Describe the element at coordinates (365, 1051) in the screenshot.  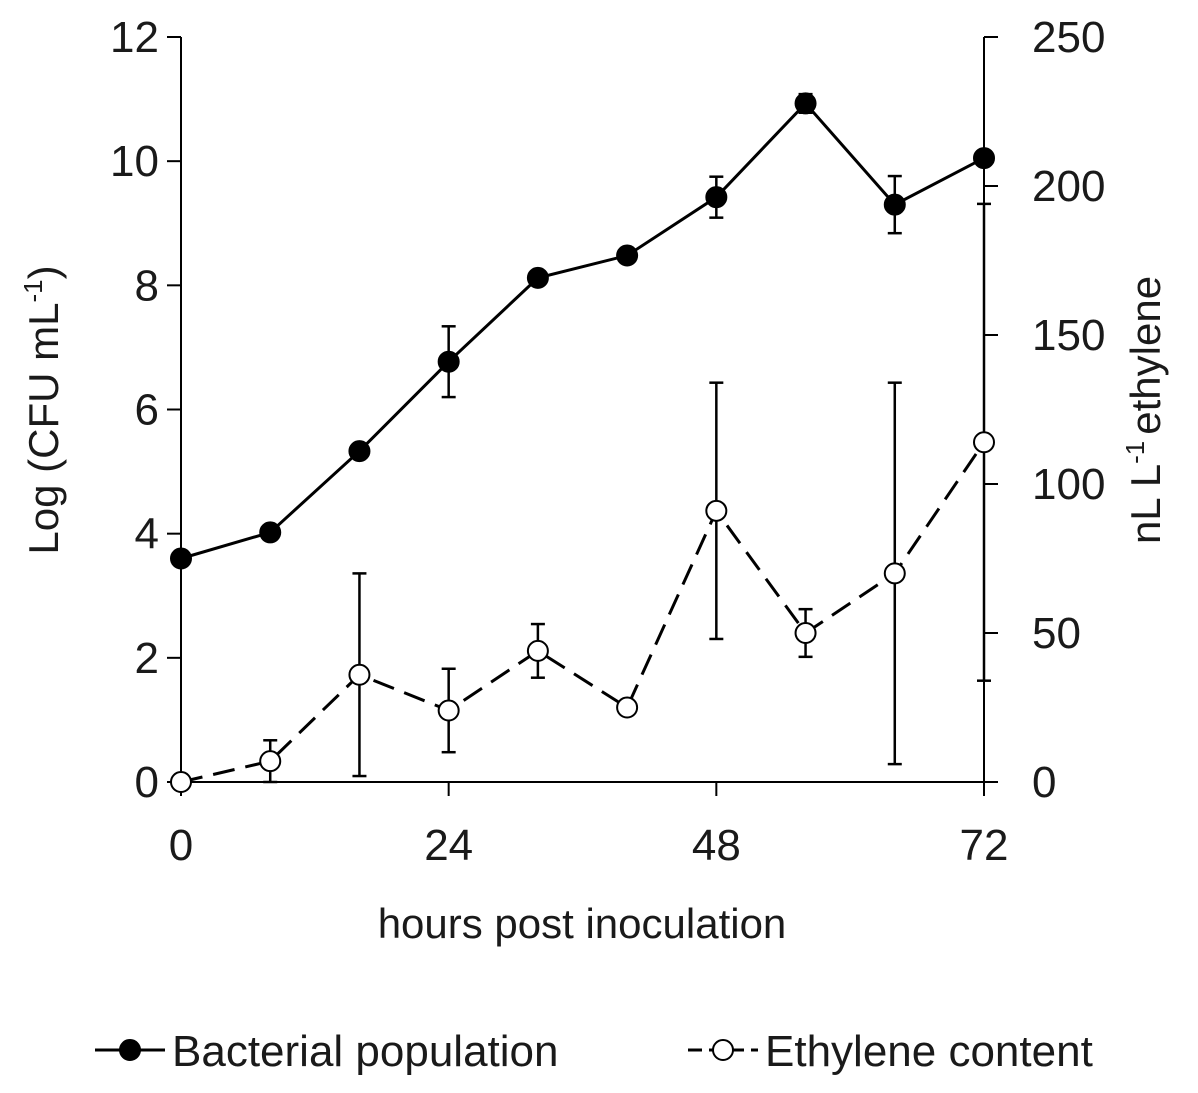
I see `legend-bacterial-label: Bacterial population` at that location.